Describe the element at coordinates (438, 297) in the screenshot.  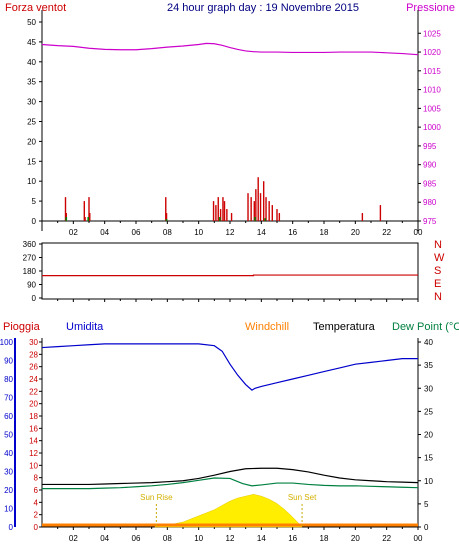
I see `compass-label: N` at that location.